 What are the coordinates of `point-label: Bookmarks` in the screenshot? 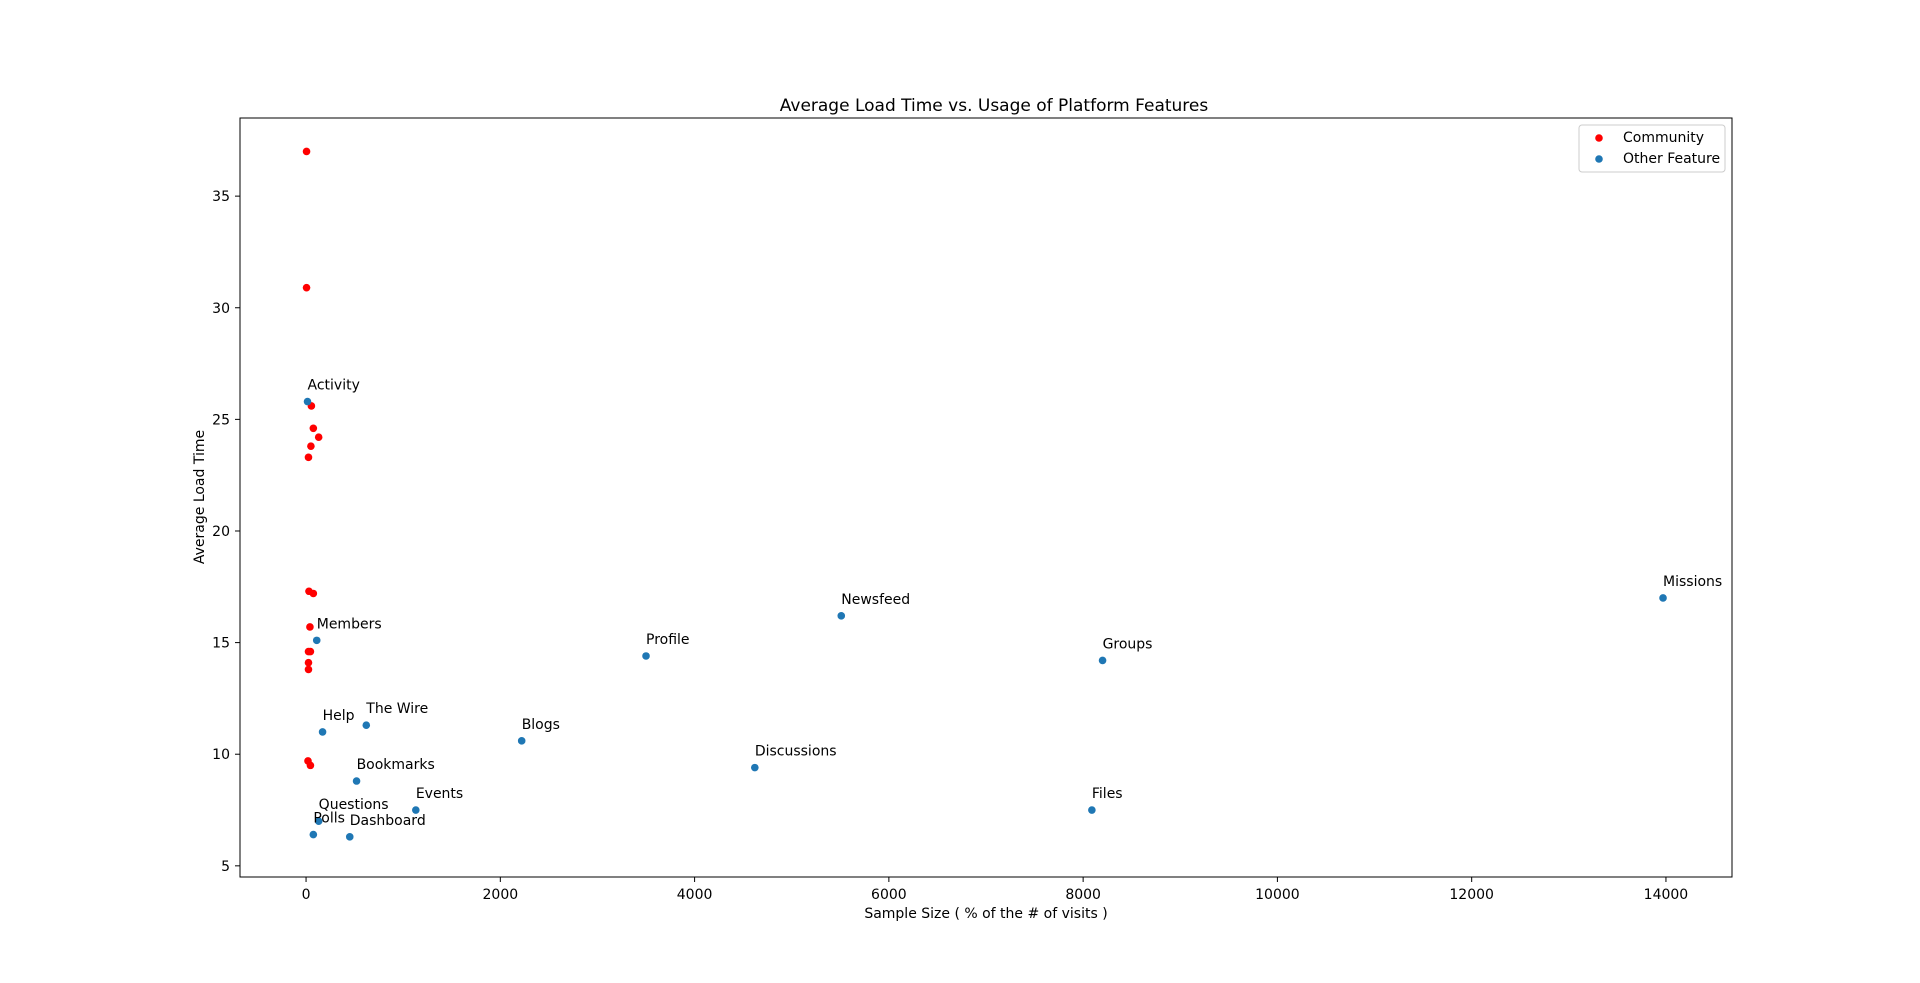 It's located at (396, 765).